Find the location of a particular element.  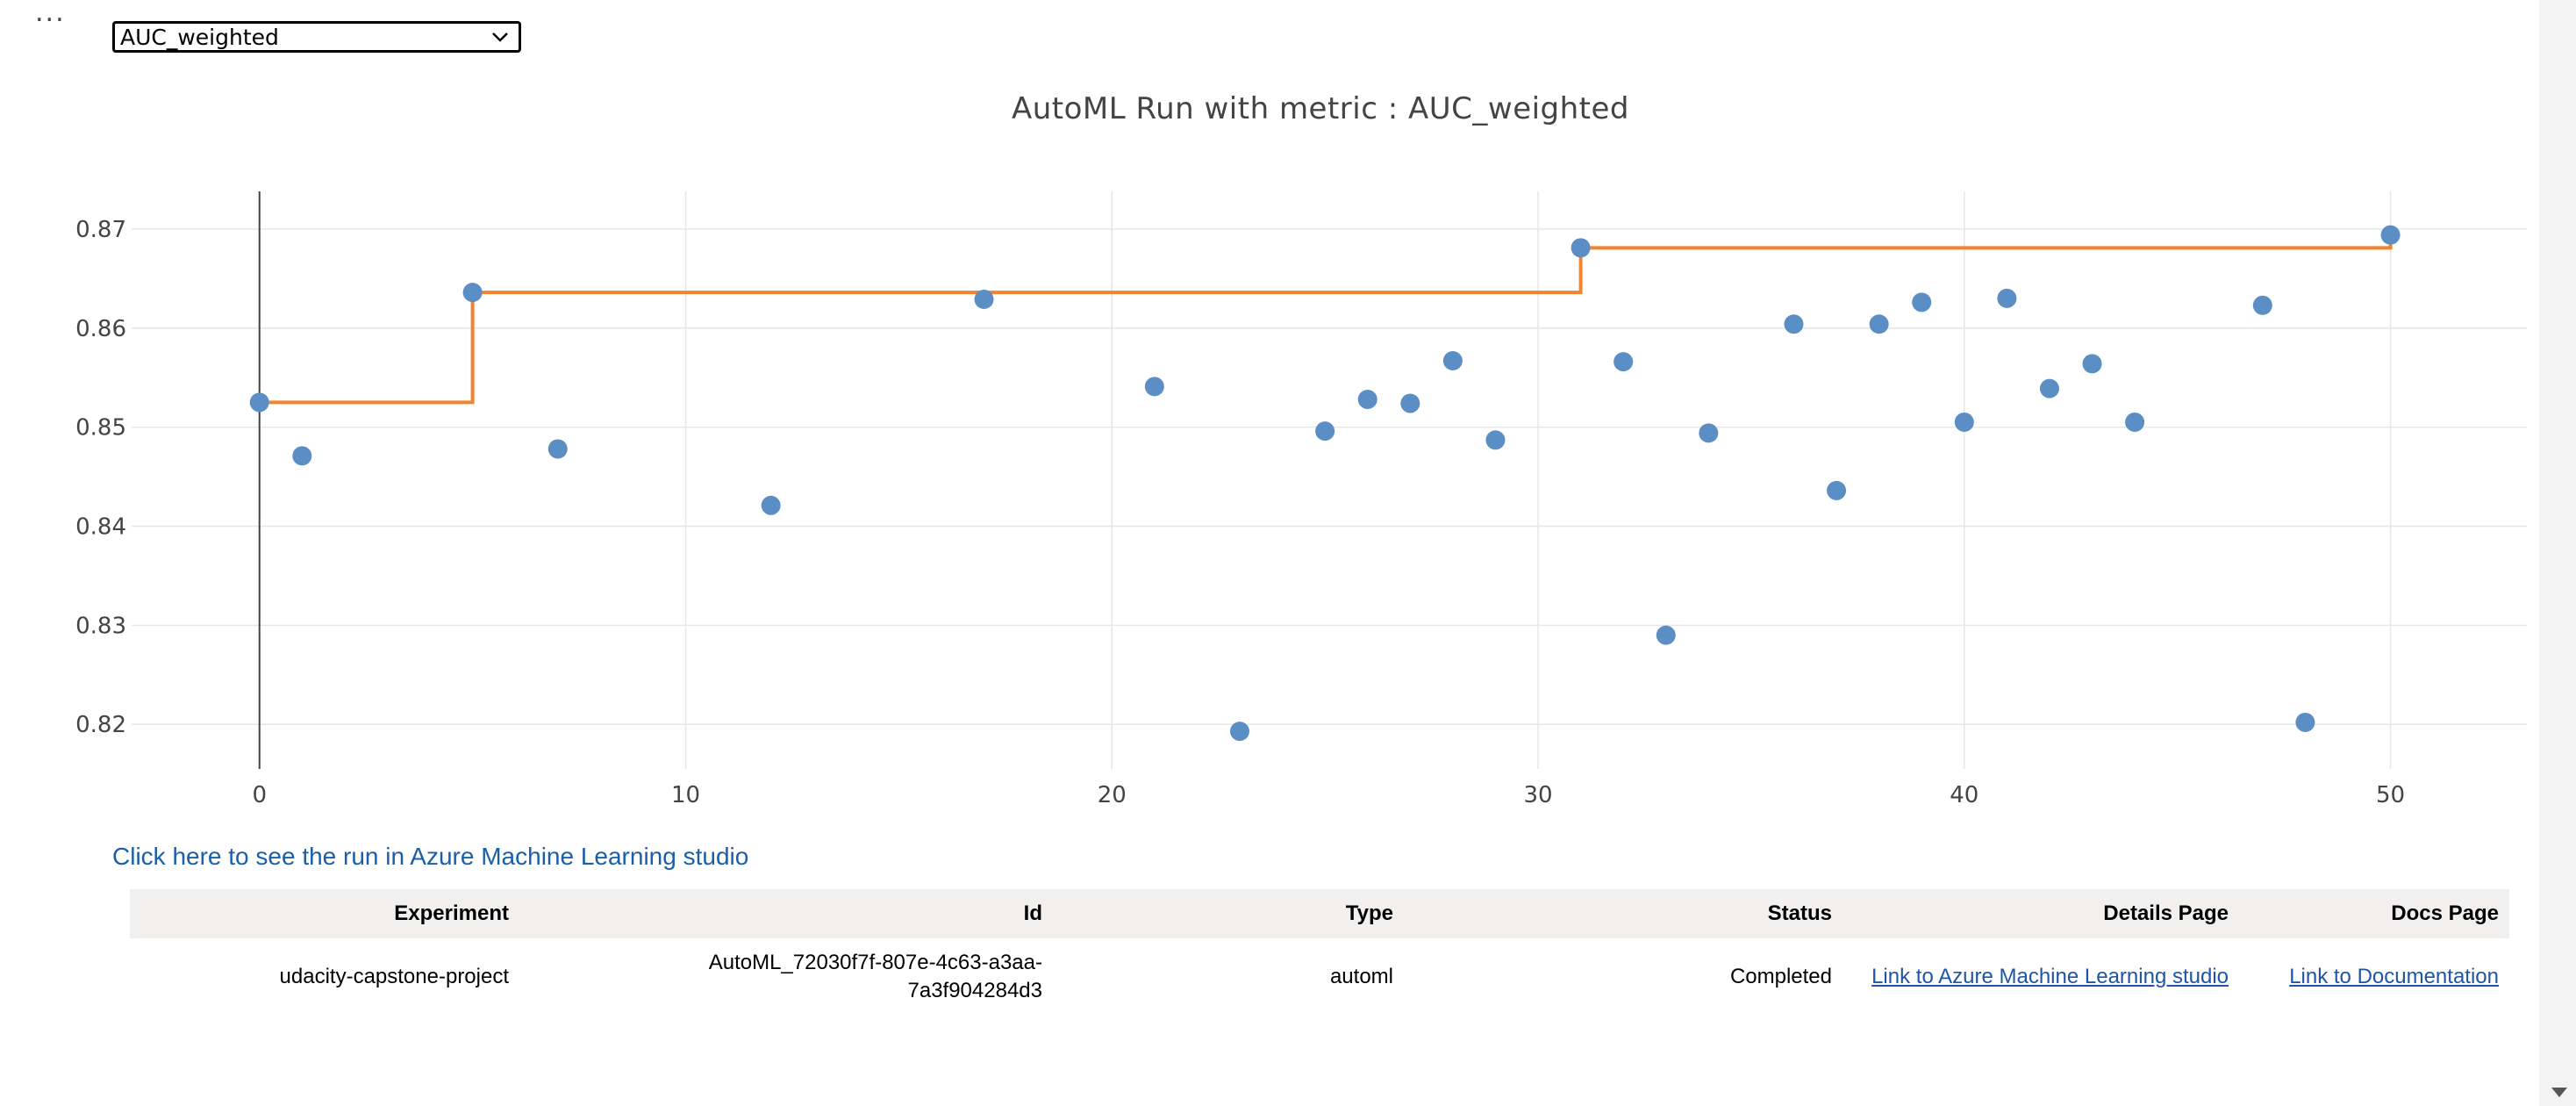

chart-title: AutoML Run with metric : AUC_weighted is located at coordinates (1320, 108).